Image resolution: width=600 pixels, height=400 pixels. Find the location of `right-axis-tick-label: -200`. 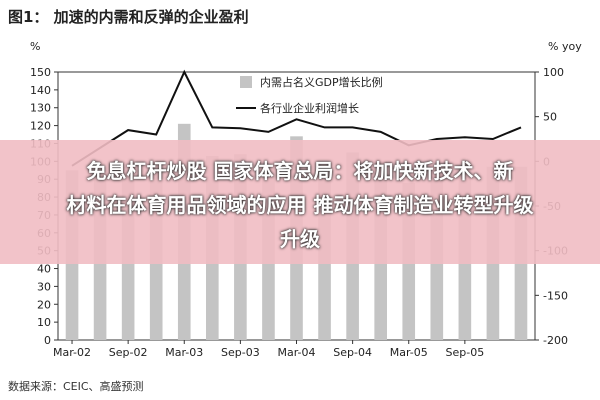

right-axis-tick-label: -200 is located at coordinates (555, 340).